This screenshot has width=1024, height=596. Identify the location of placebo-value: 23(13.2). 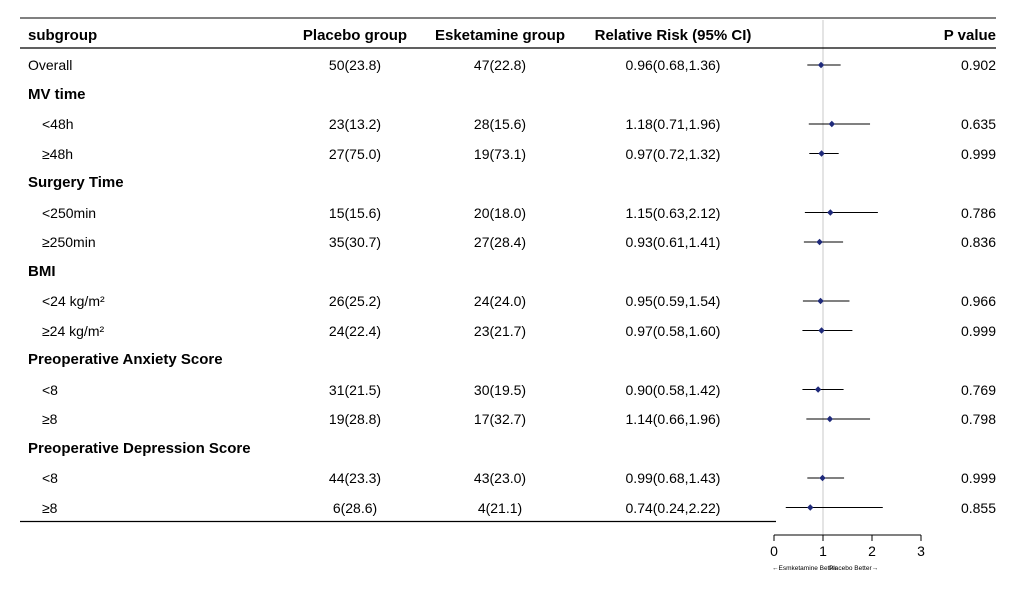
(355, 124).